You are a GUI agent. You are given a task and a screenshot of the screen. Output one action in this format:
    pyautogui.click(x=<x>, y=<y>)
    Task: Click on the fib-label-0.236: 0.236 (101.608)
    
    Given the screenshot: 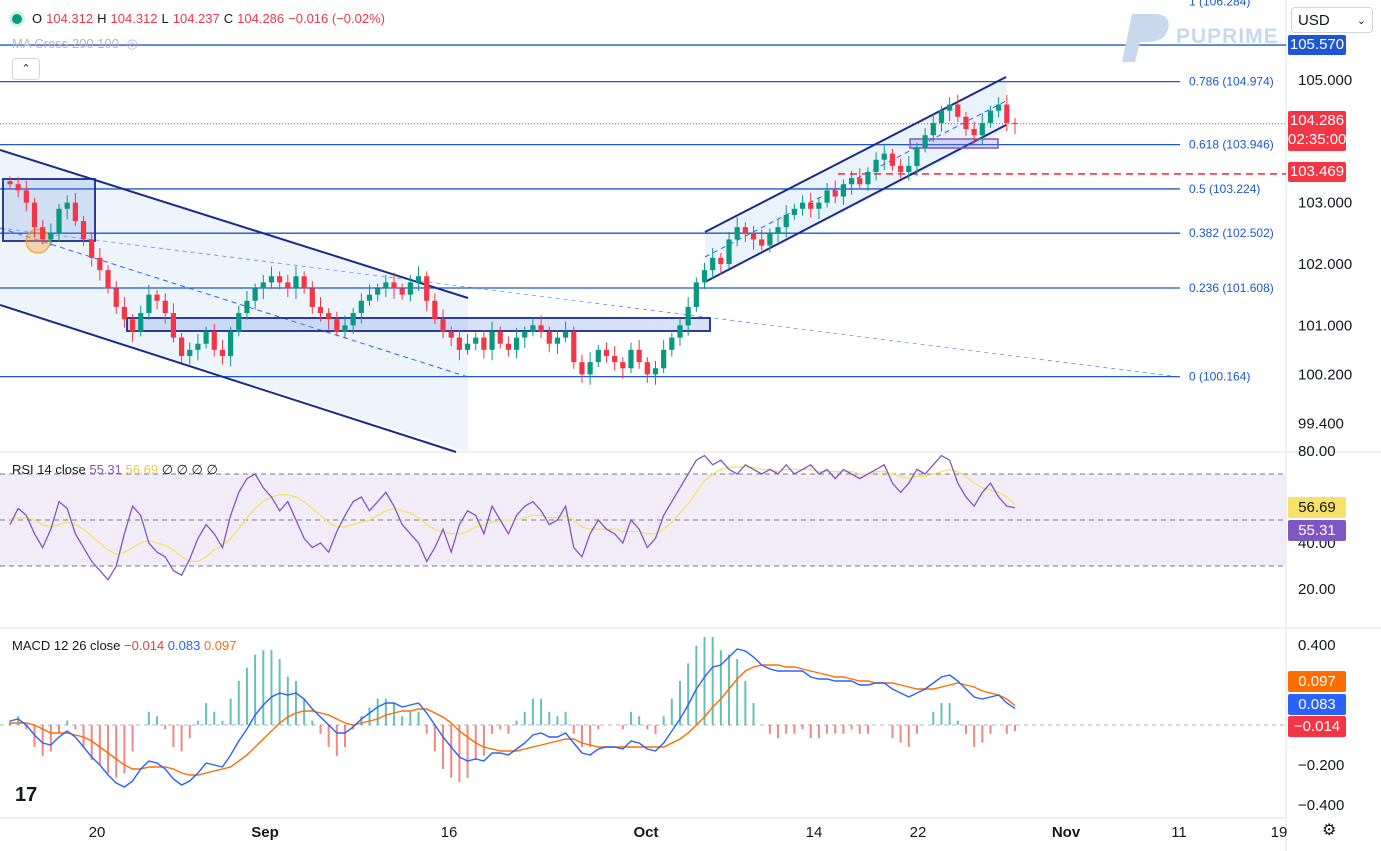 What is the action you would take?
    pyautogui.click(x=1231, y=288)
    